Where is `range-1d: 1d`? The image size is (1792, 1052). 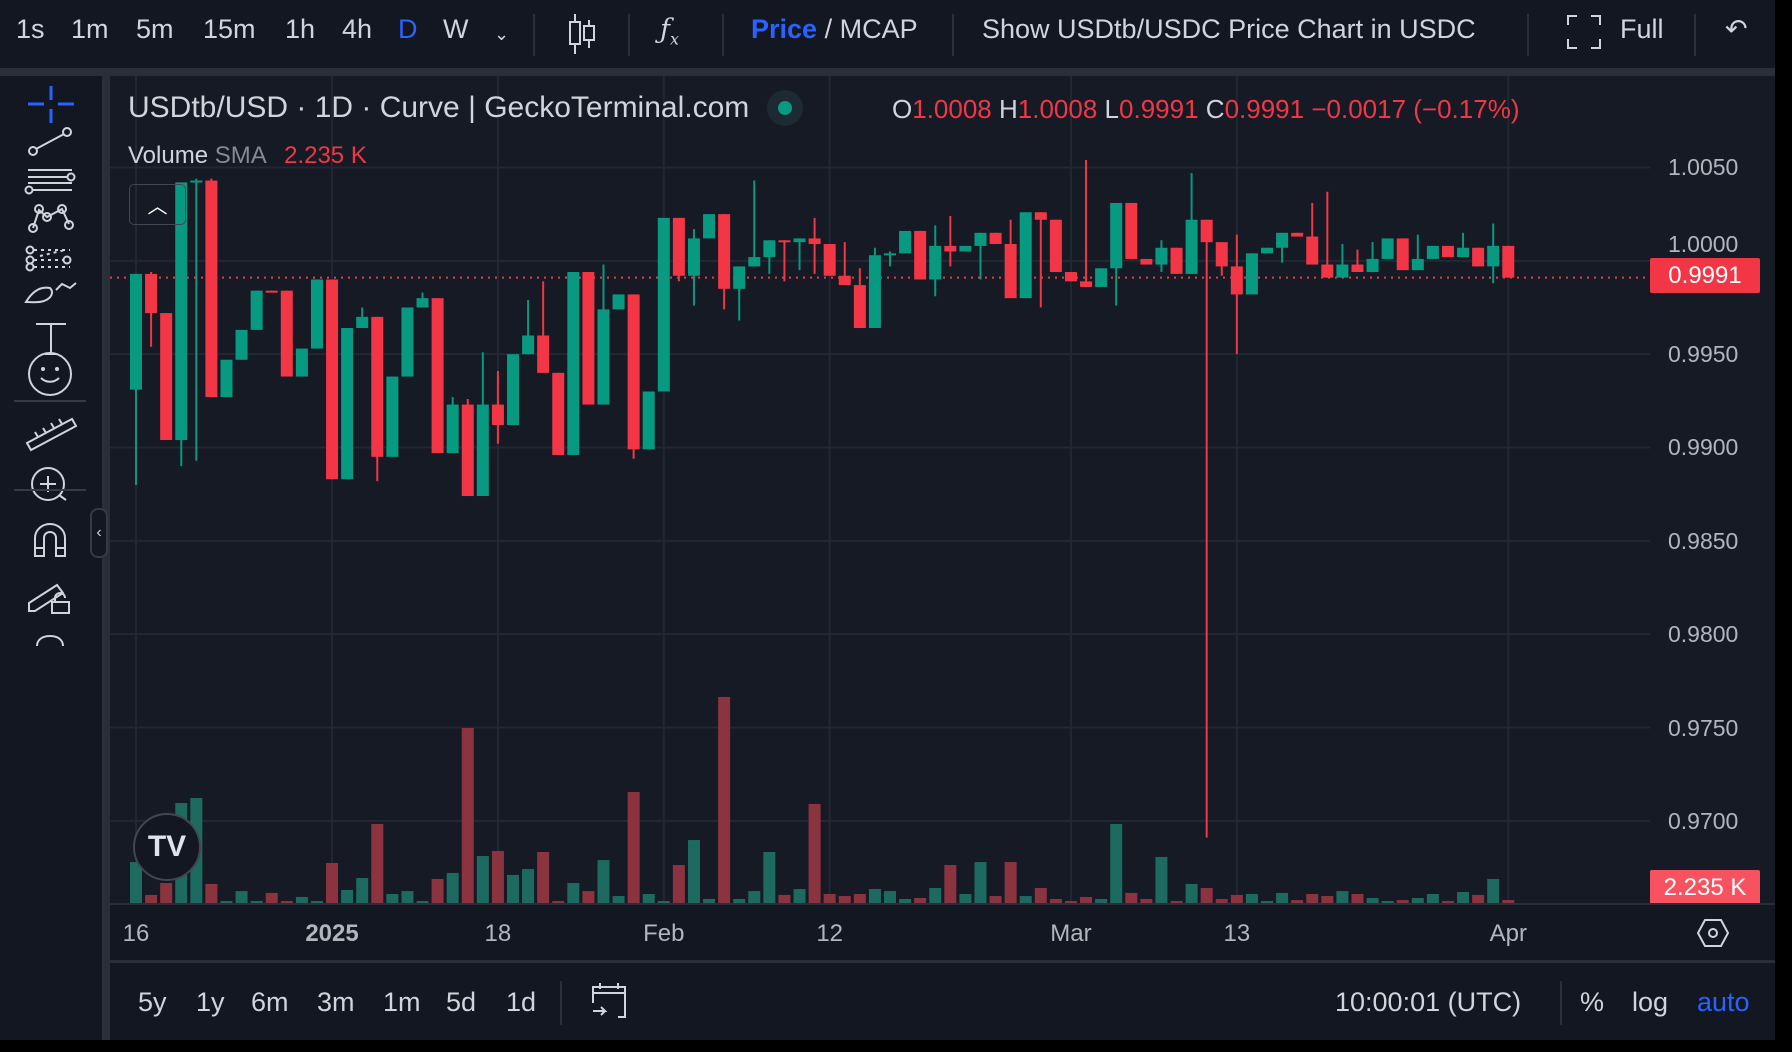
range-1d: 1d is located at coordinates (521, 1002).